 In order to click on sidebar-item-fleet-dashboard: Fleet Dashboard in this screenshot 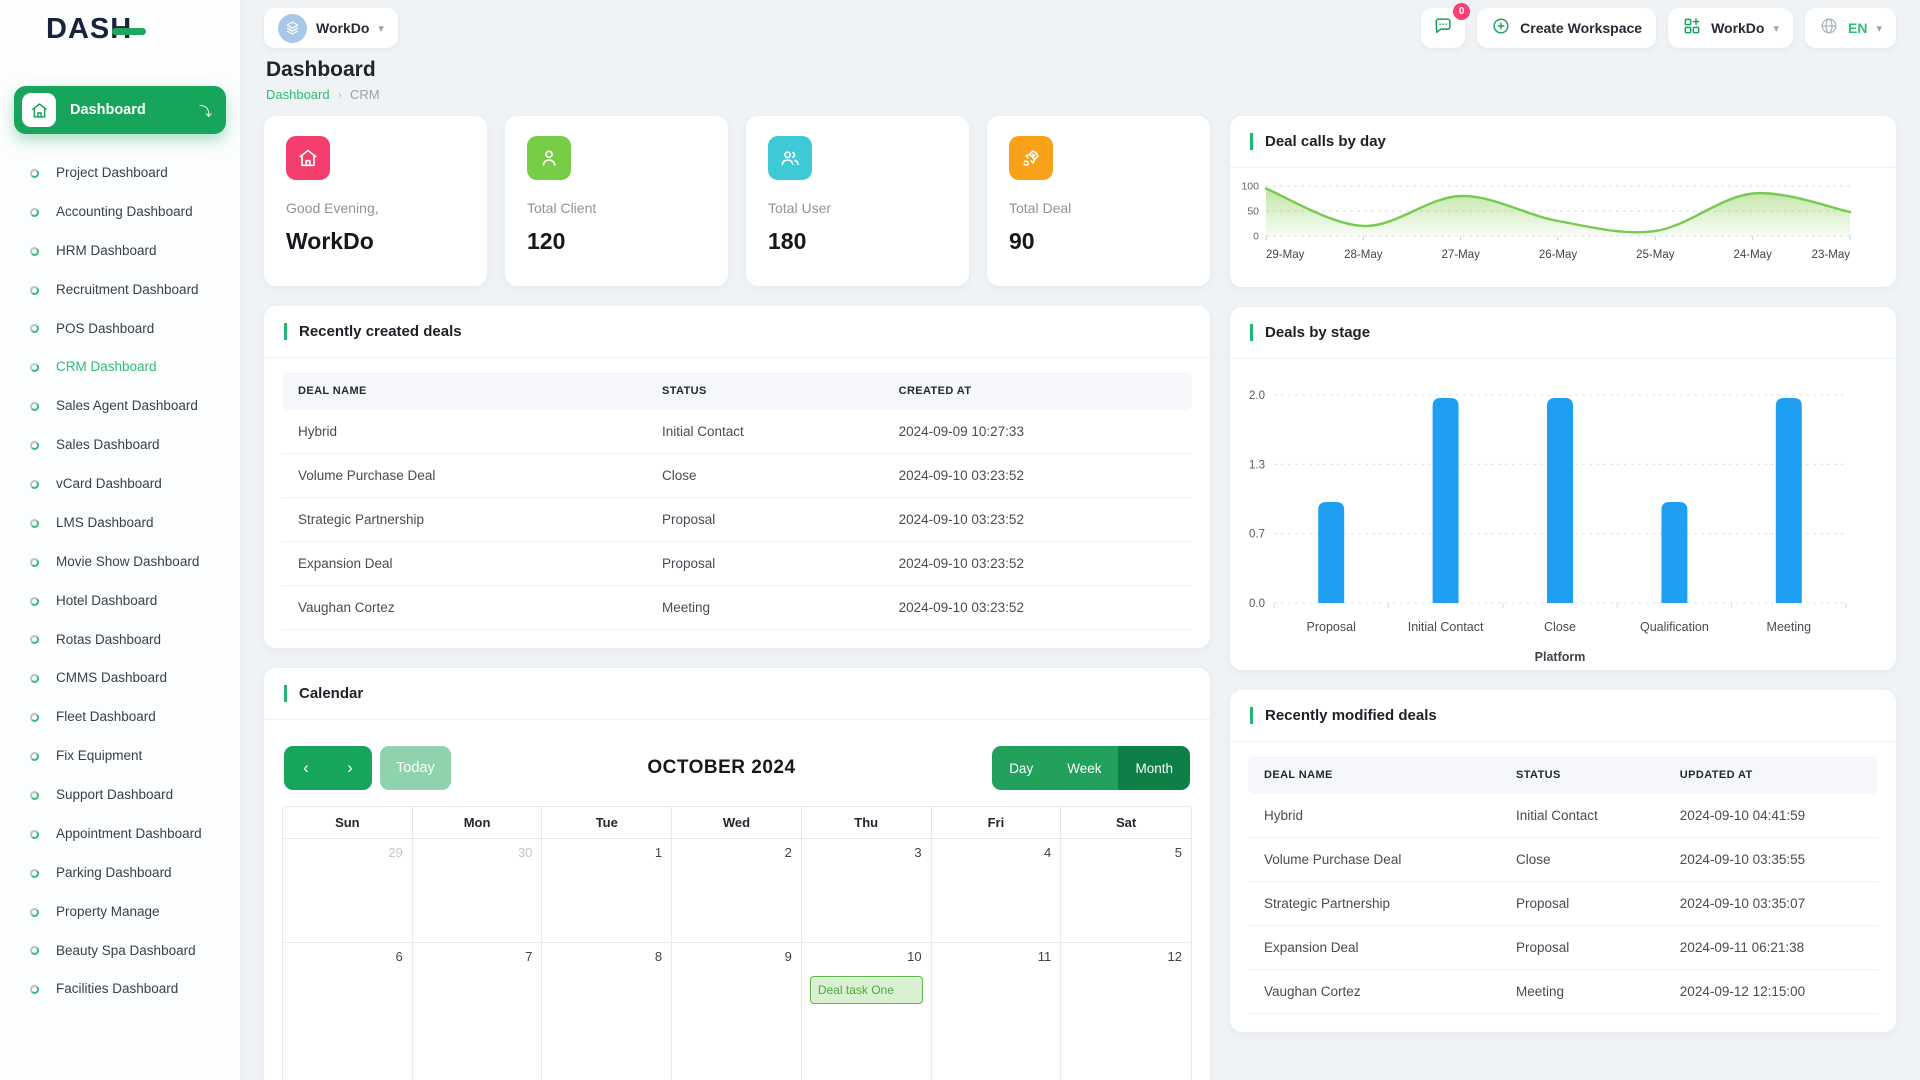, I will do `click(120, 717)`.